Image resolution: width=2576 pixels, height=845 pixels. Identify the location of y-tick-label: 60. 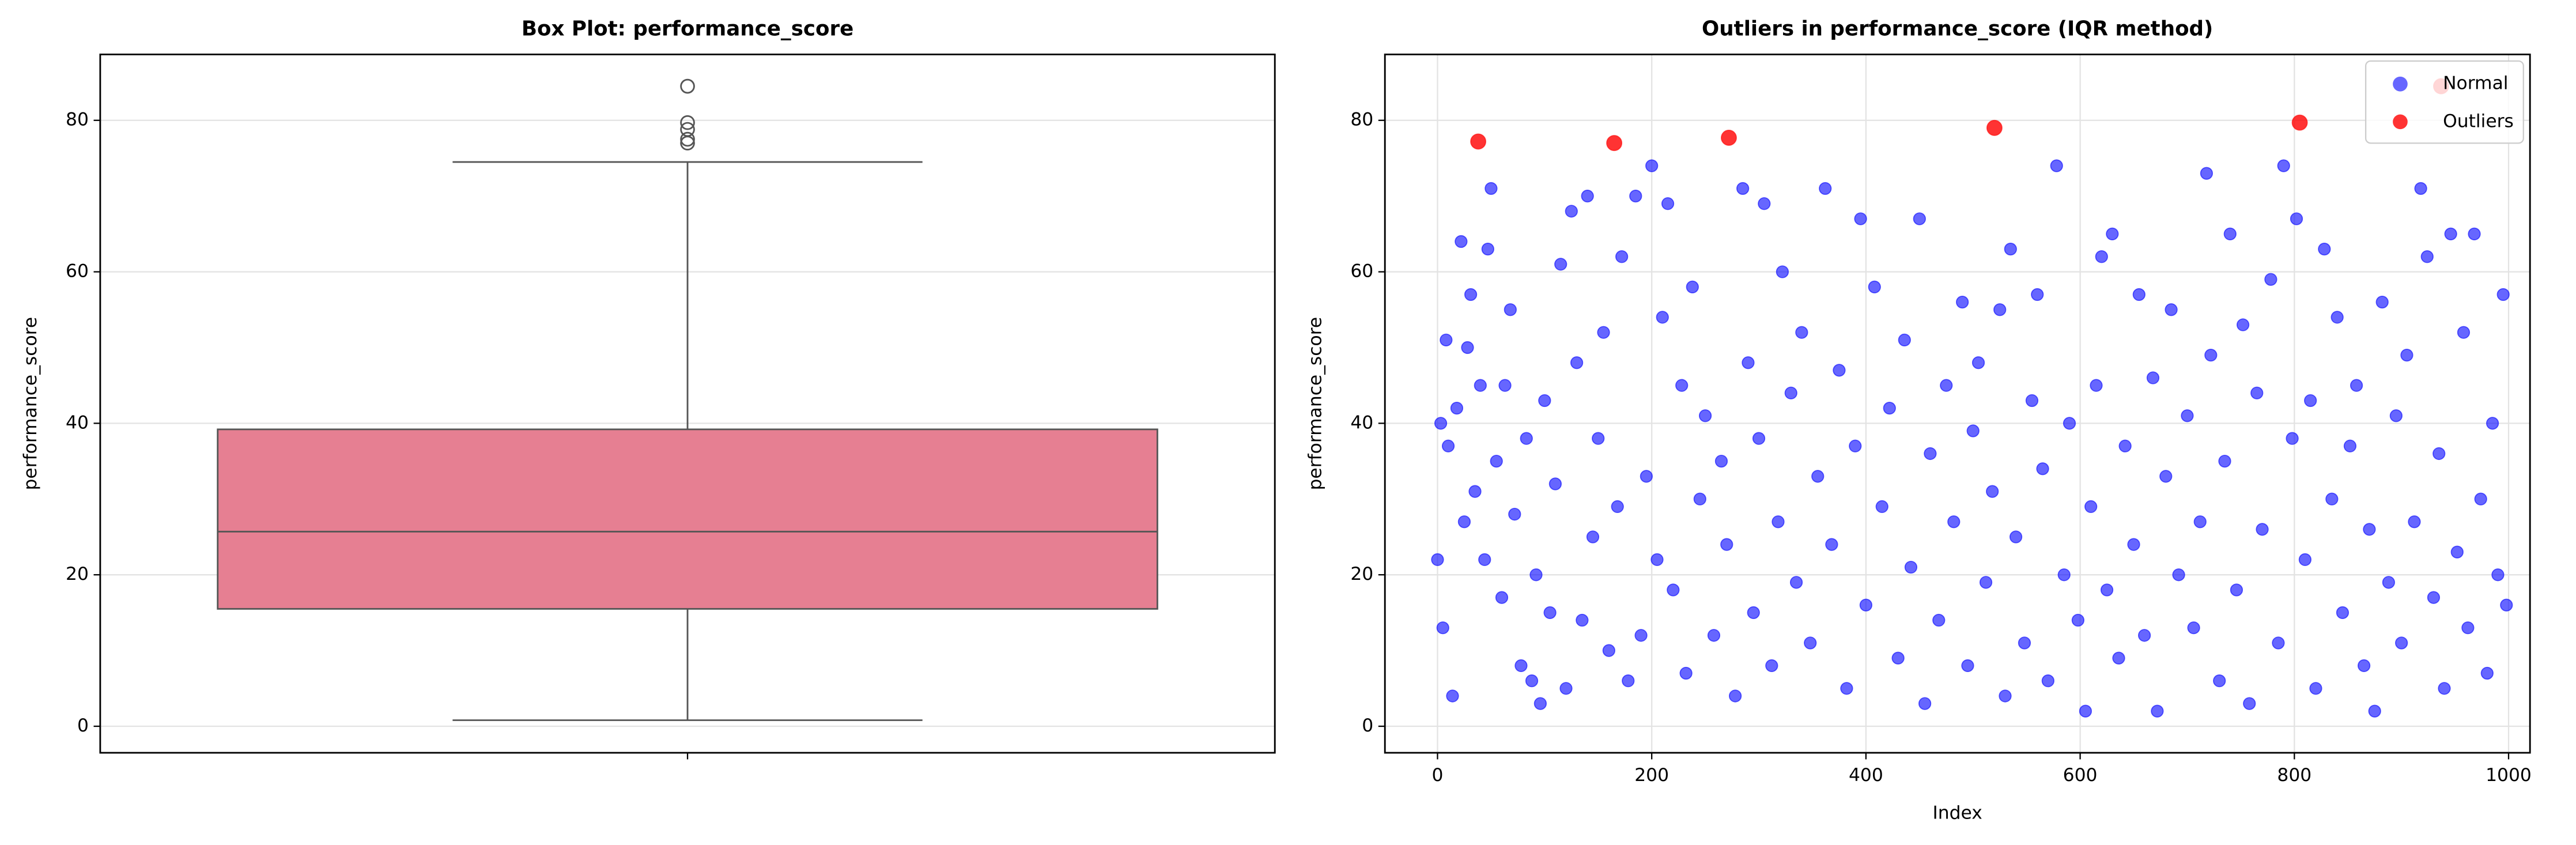
(77, 271).